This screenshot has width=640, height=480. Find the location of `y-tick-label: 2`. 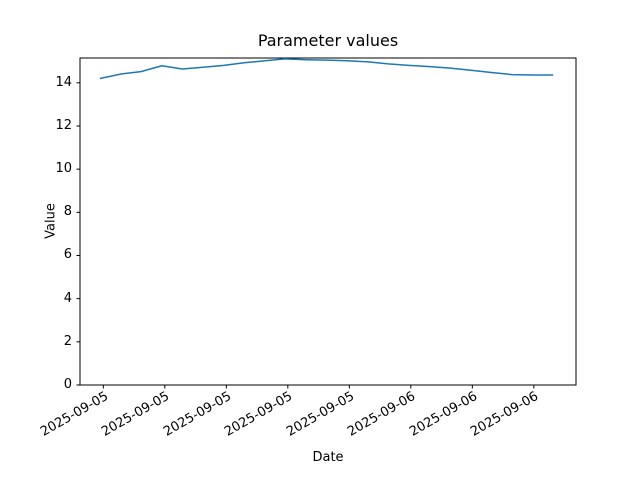

y-tick-label: 2 is located at coordinates (67, 341).